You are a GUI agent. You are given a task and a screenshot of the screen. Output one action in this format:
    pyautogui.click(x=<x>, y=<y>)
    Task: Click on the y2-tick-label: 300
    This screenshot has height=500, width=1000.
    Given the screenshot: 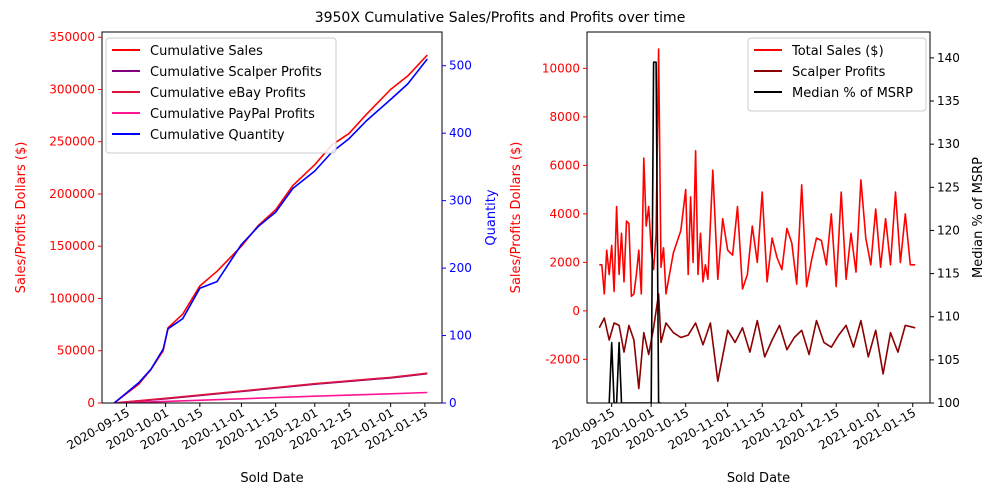 What is the action you would take?
    pyautogui.click(x=460, y=201)
    